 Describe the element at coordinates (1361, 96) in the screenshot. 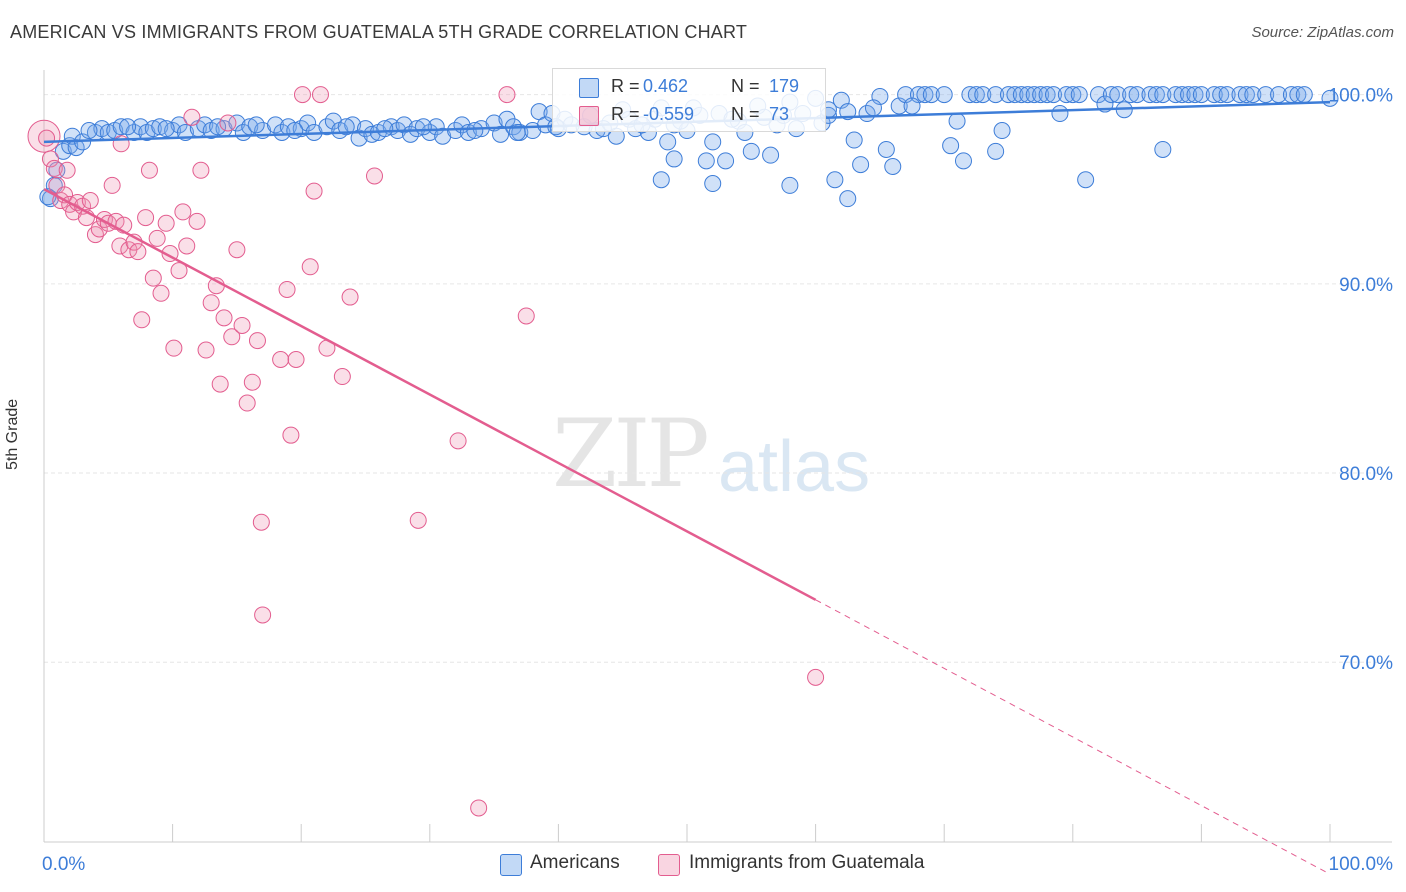

I see `y-tick-label: 100.0%` at that location.